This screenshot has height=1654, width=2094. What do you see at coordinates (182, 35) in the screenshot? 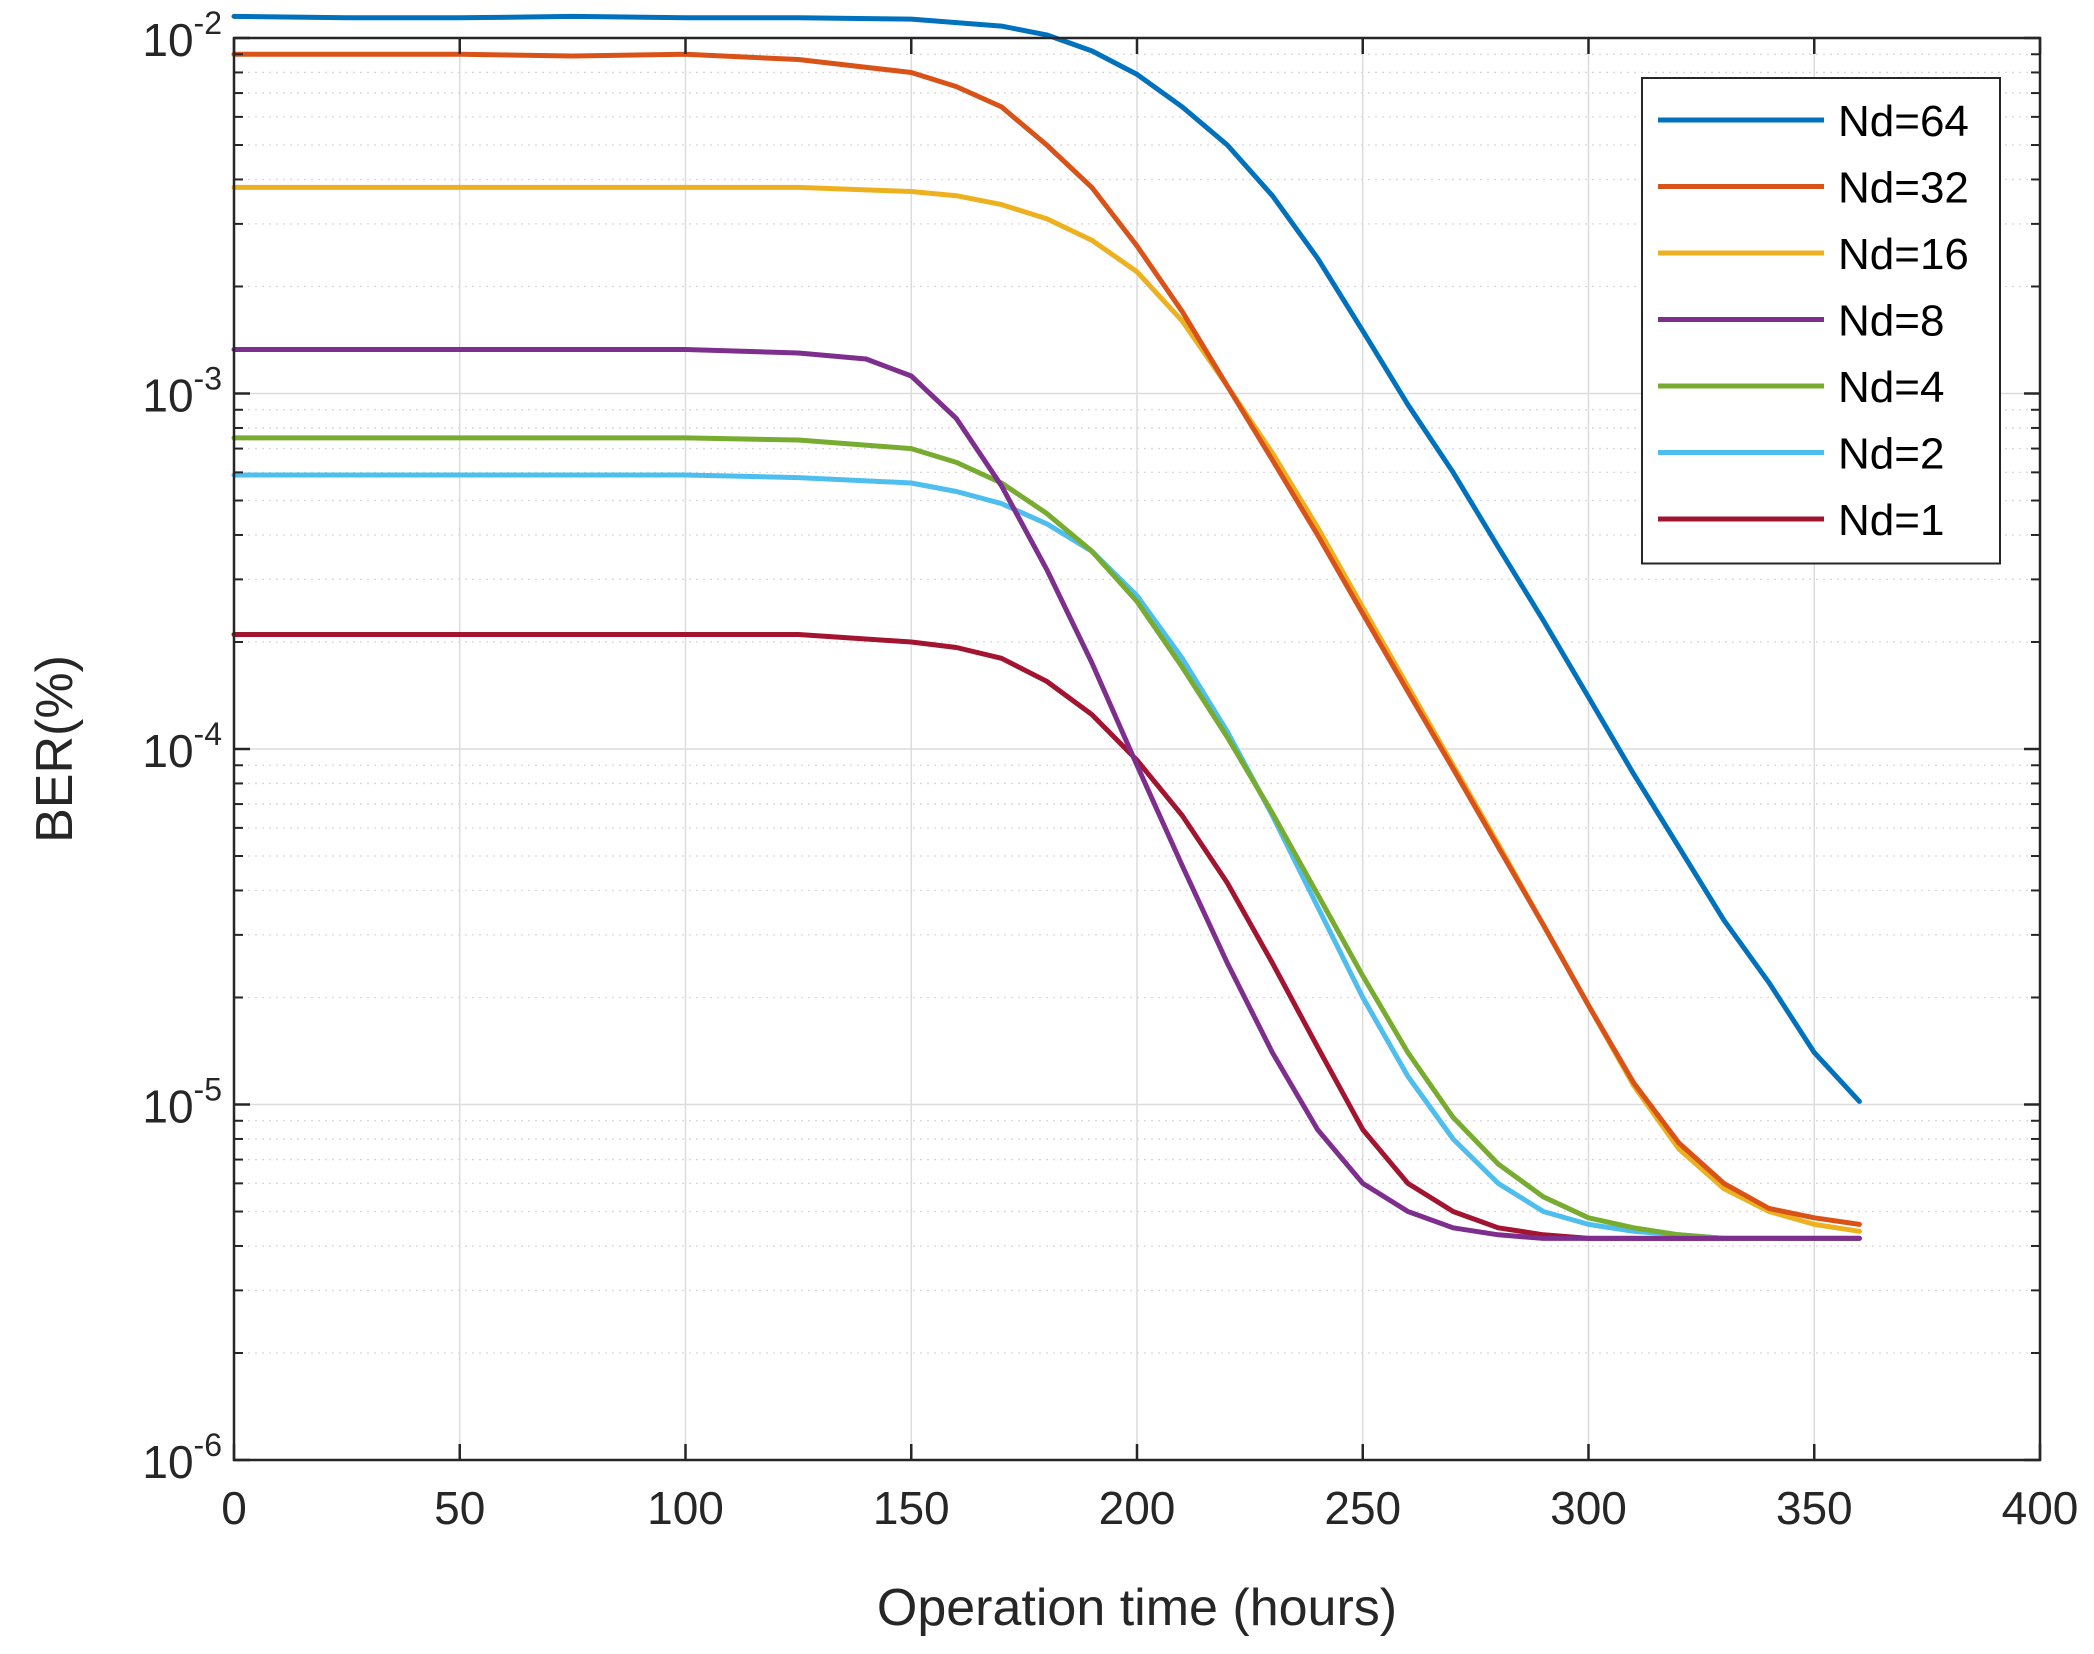
I see `y-tick-label: 10⁻²` at bounding box center [182, 35].